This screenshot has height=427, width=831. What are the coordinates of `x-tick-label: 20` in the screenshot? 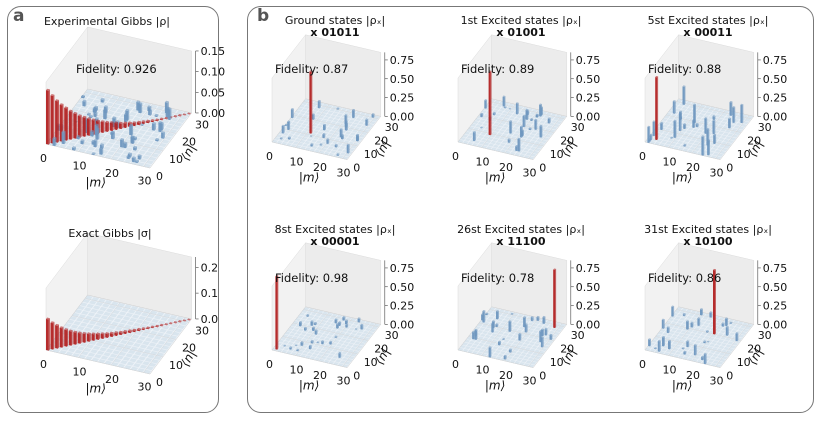 It's located at (112, 173).